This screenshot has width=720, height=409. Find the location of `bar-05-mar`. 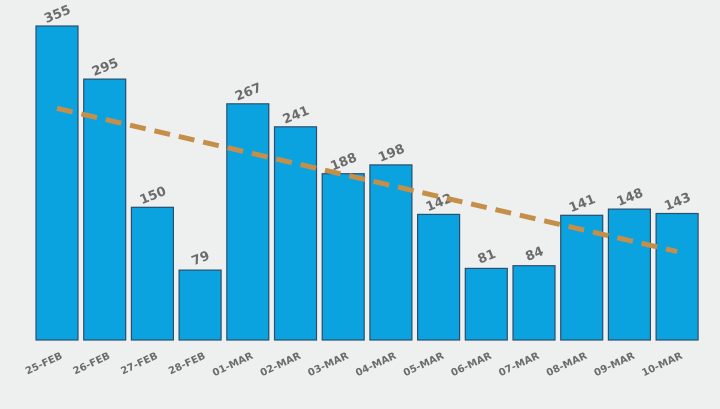

bar-05-mar is located at coordinates (439, 277).